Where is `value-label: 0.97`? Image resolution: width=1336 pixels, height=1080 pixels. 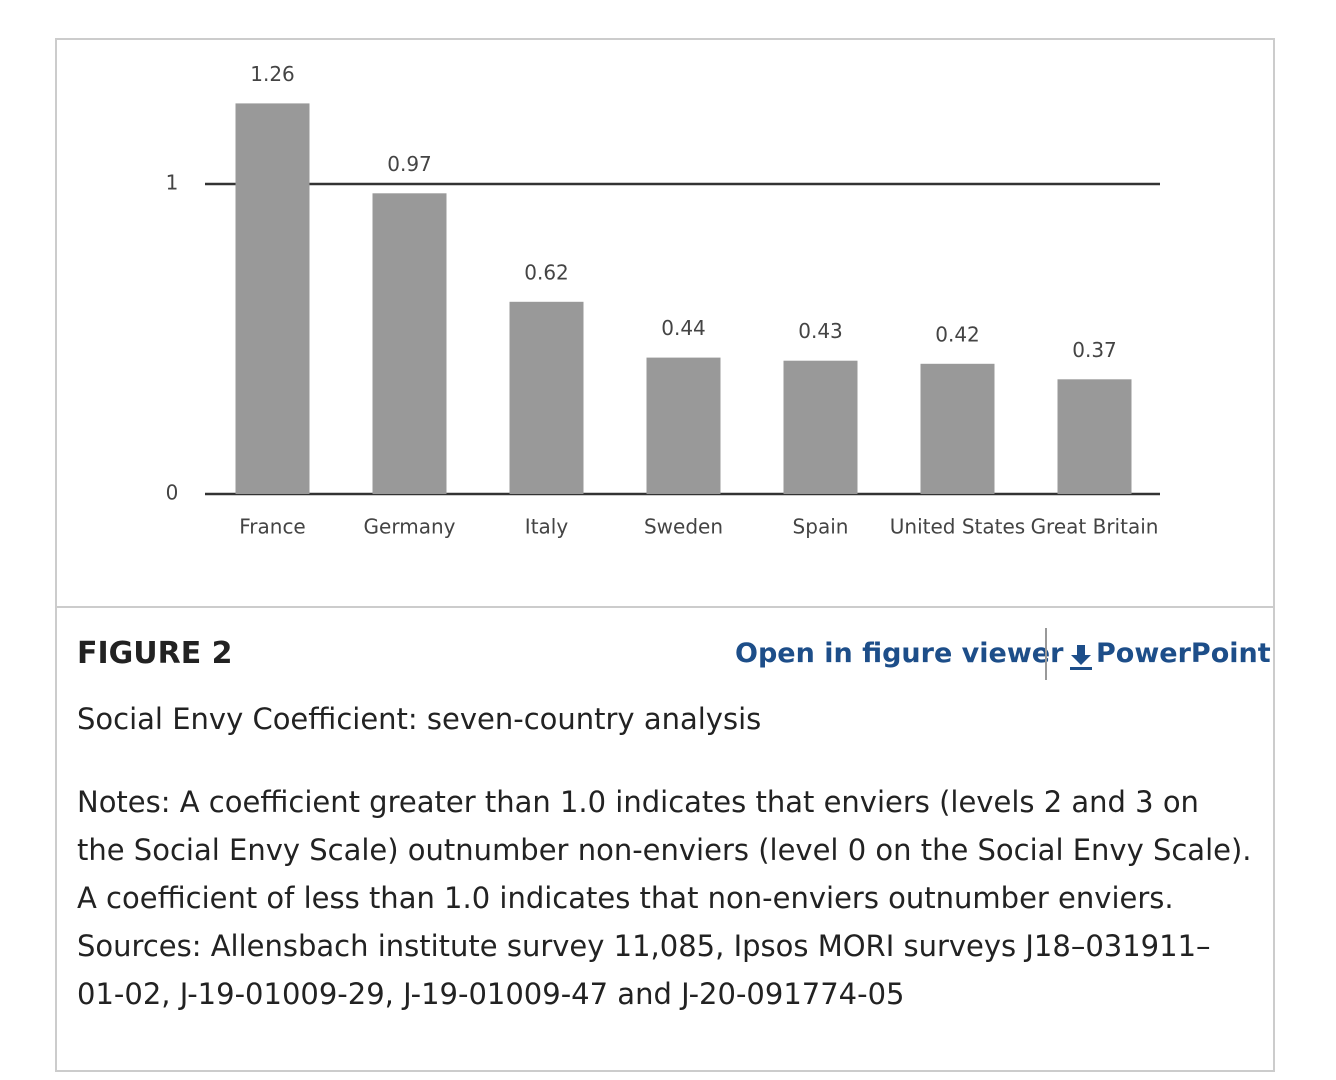 value-label: 0.97 is located at coordinates (409, 164).